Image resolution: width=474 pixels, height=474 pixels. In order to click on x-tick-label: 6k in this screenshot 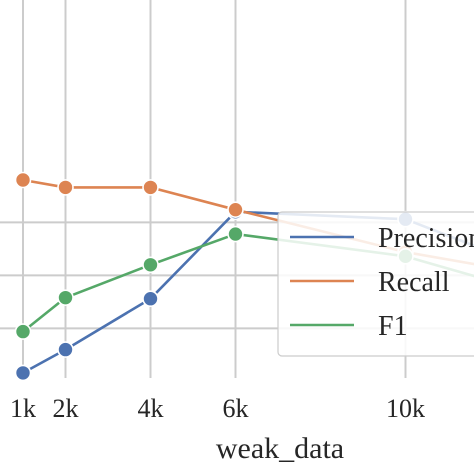, I will do `click(236, 408)`.